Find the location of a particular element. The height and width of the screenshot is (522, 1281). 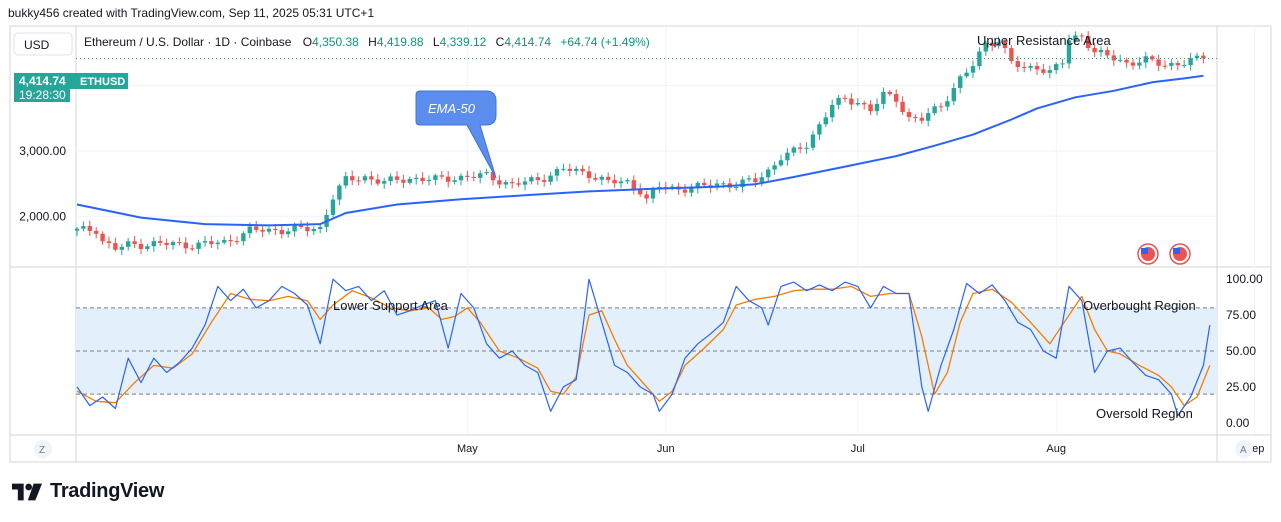

z-button-bg is located at coordinates (43, 449).